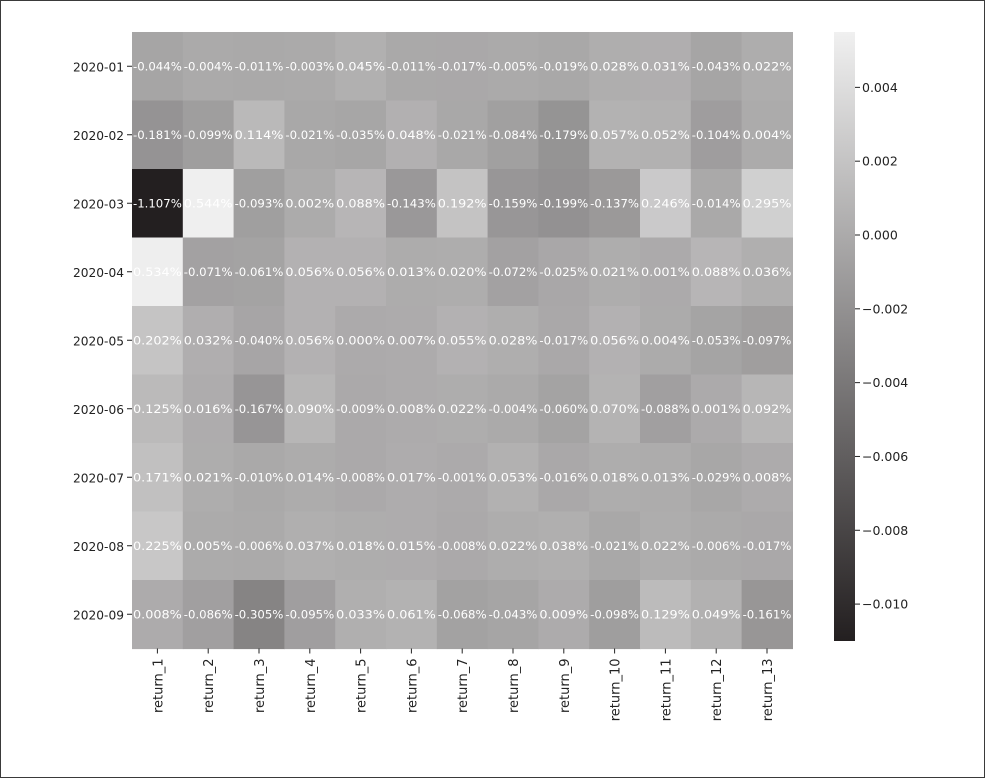  I want to click on heatmap-cell-label: -0.137%, so click(614, 203).